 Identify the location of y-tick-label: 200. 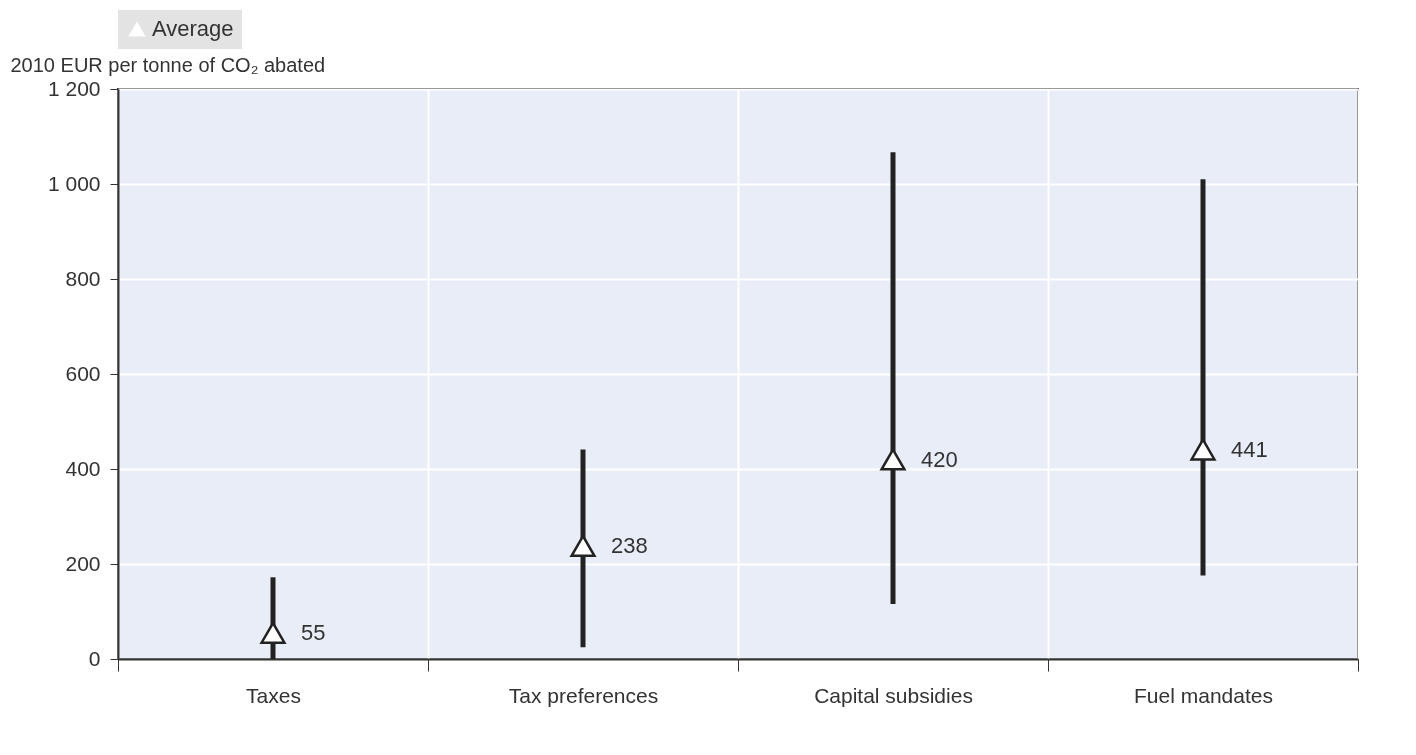
(83, 563).